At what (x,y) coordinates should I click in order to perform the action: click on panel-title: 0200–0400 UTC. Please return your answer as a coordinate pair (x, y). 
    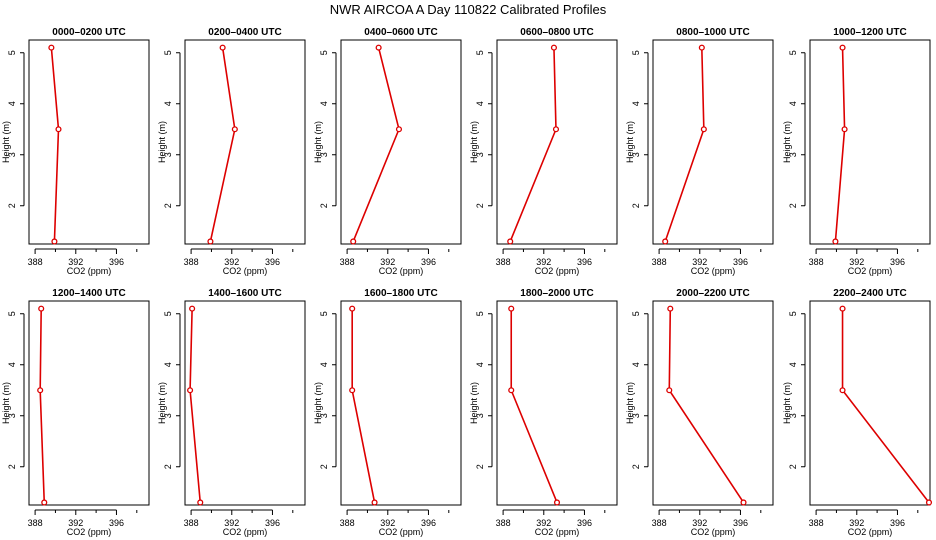
    Looking at the image, I should click on (244, 32).